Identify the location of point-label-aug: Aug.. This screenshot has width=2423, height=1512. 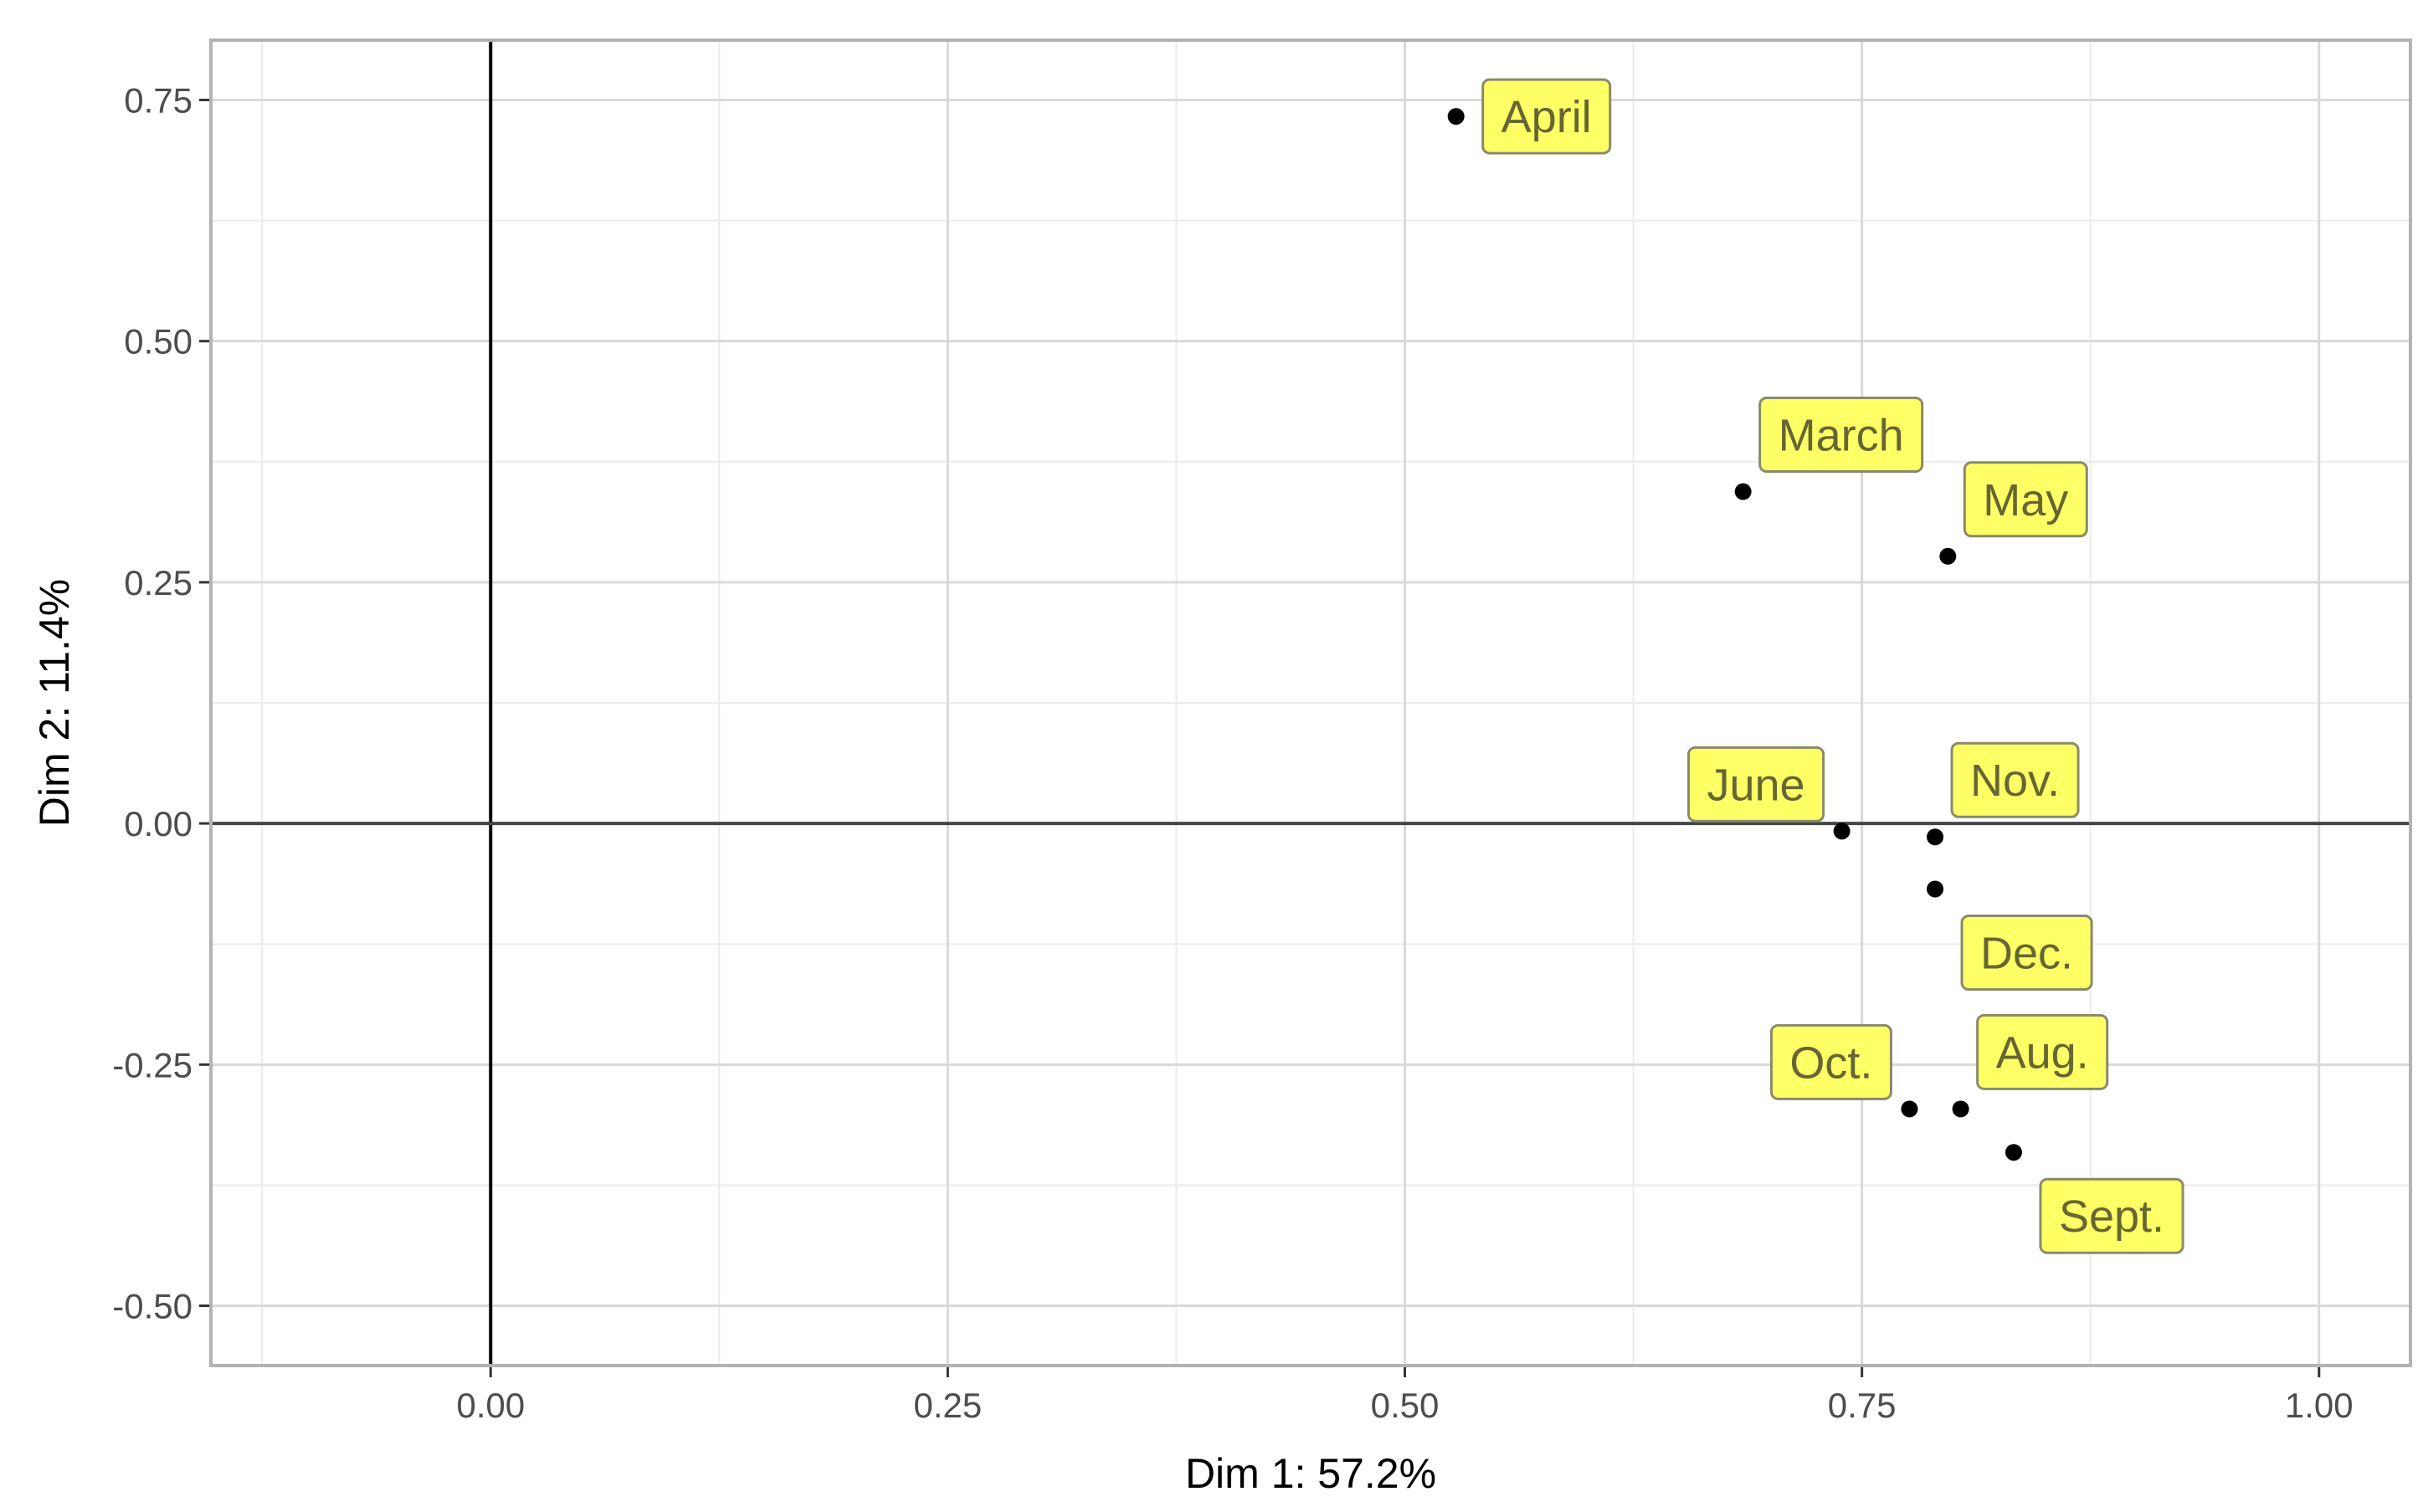
(2042, 1053).